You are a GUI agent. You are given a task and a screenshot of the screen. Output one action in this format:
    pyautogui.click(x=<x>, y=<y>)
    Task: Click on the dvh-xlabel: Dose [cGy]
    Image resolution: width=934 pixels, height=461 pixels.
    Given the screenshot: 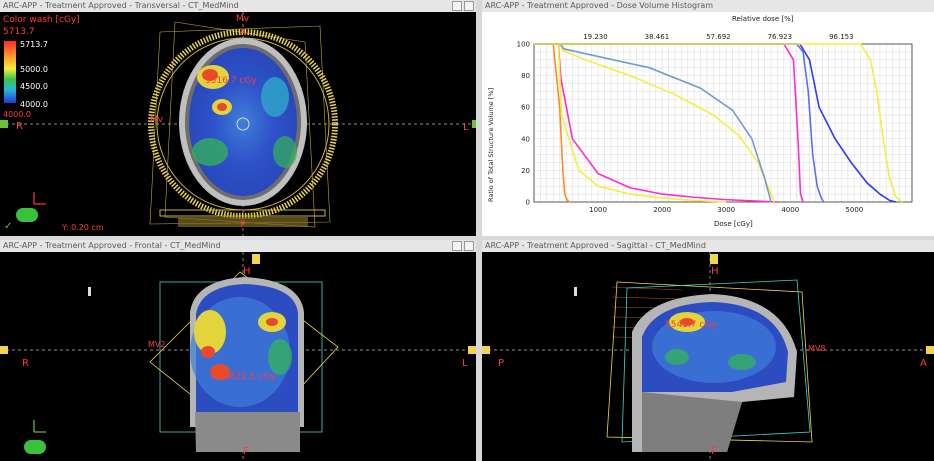 What is the action you would take?
    pyautogui.click(x=733, y=224)
    